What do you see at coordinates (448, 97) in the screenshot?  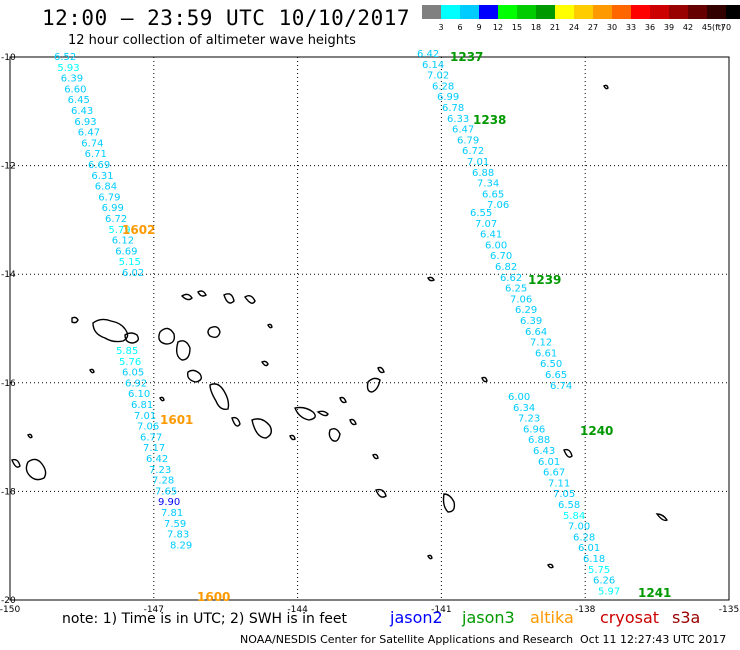 I see `swh-value: 6.99` at bounding box center [448, 97].